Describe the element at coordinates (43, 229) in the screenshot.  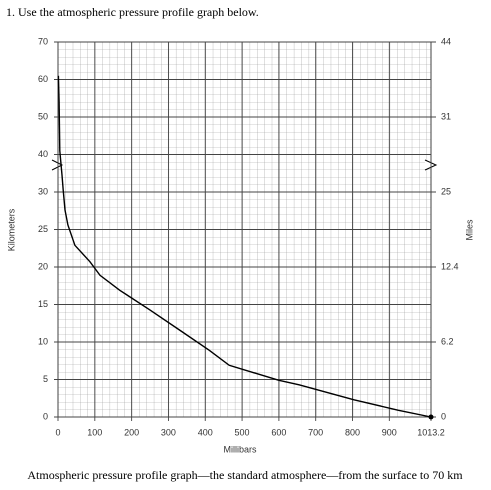
I see `y-tick-label: 25` at that location.